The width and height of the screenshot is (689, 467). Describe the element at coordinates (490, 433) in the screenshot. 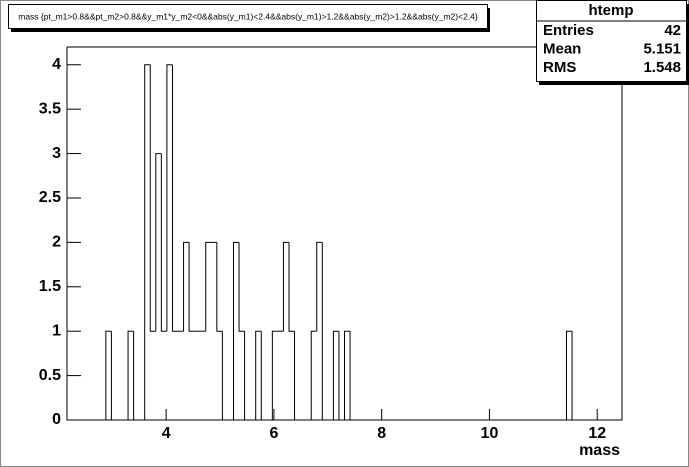

I see `x-tick-label: 10` at that location.